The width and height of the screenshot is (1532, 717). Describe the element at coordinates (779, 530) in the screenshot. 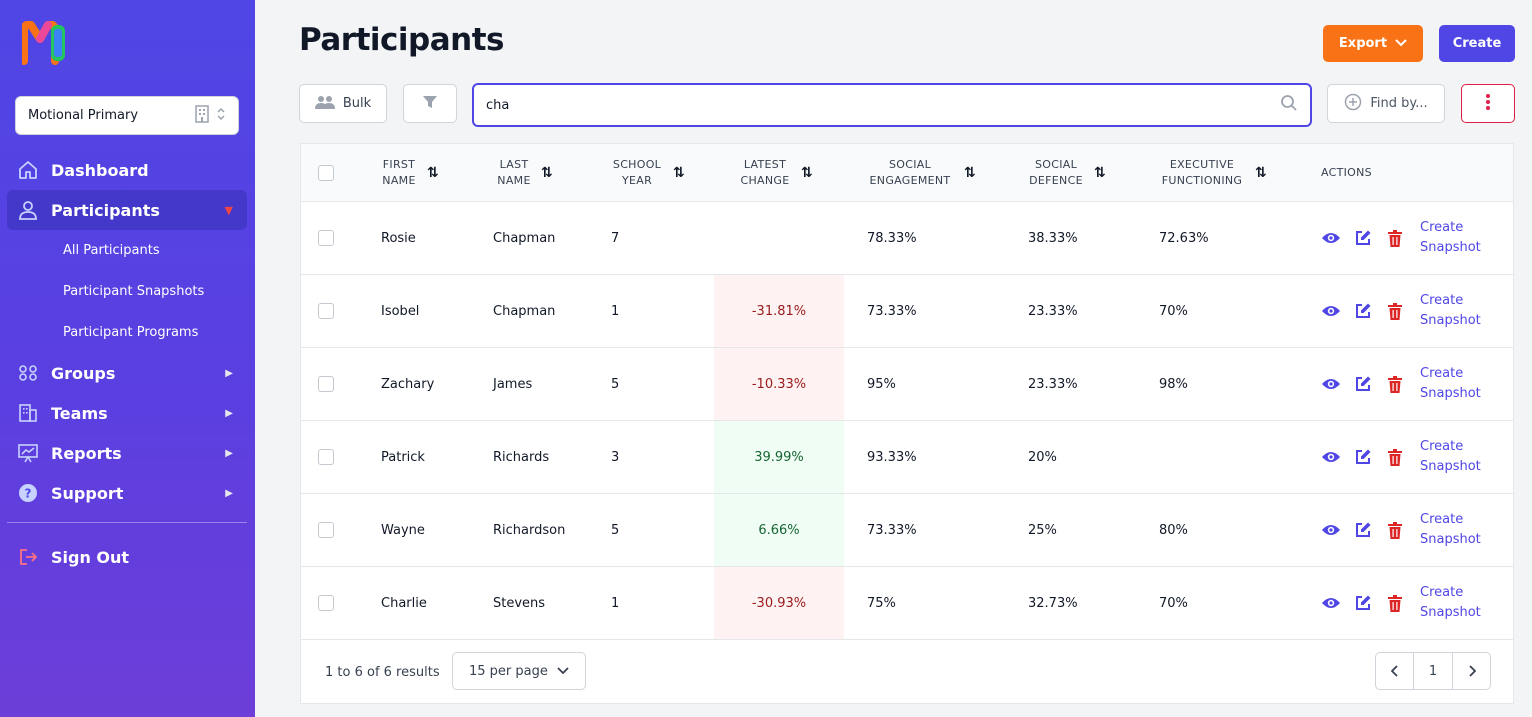

I see `latest-change-cell: 6.66%` at that location.